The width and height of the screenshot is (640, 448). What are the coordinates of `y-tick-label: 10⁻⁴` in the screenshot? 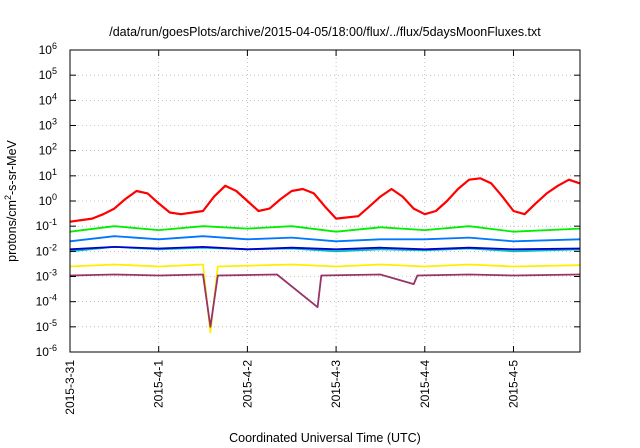 It's located at (46, 301).